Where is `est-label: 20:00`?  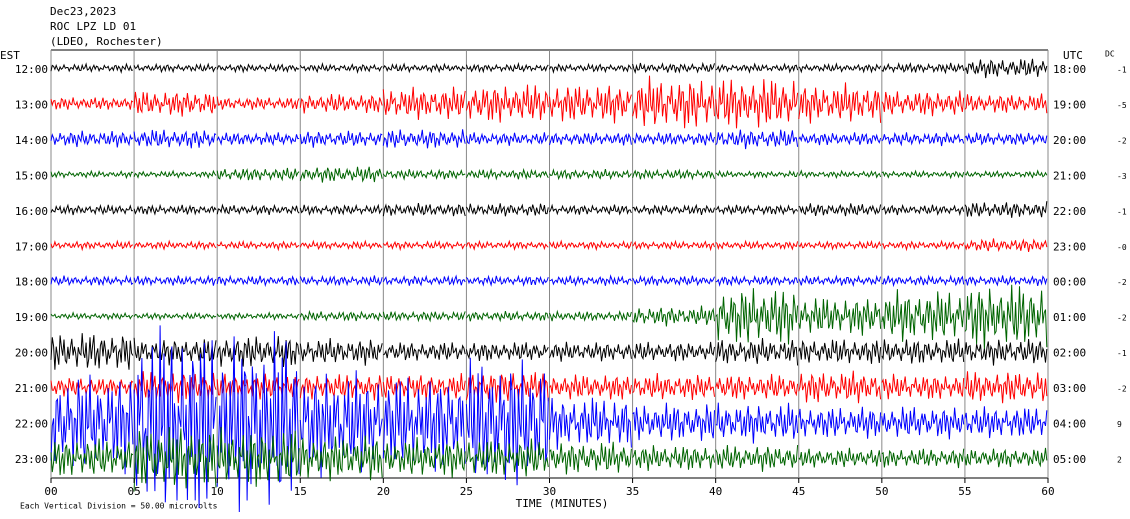 est-label: 20:00 is located at coordinates (31, 353).